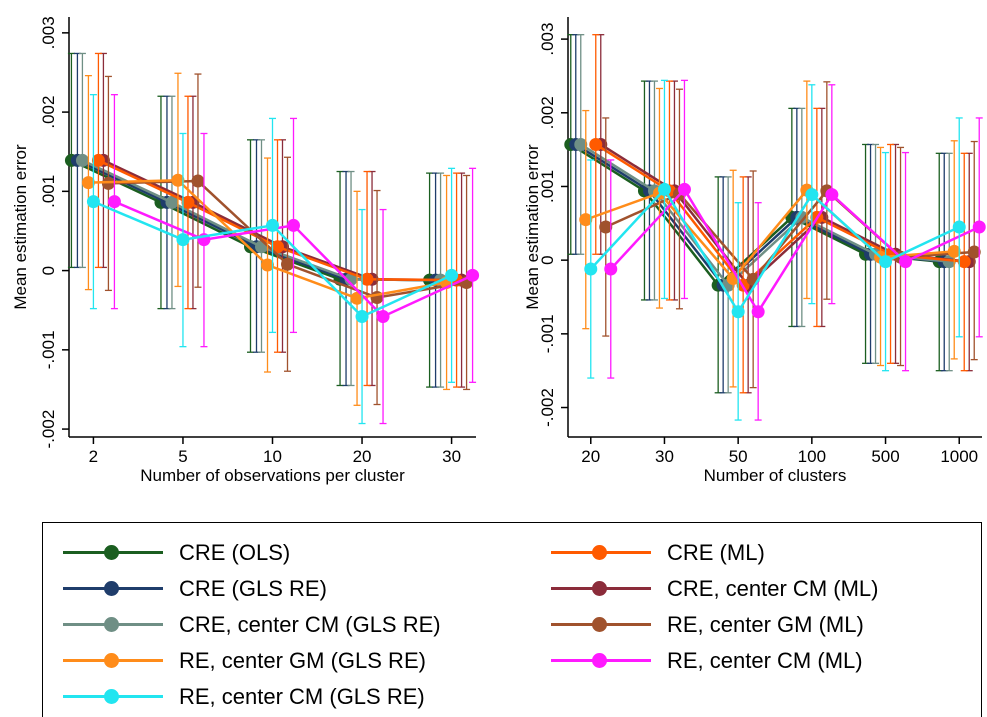  What do you see at coordinates (20, 227) in the screenshot?
I see `y-axis-title: Mean estimation error` at bounding box center [20, 227].